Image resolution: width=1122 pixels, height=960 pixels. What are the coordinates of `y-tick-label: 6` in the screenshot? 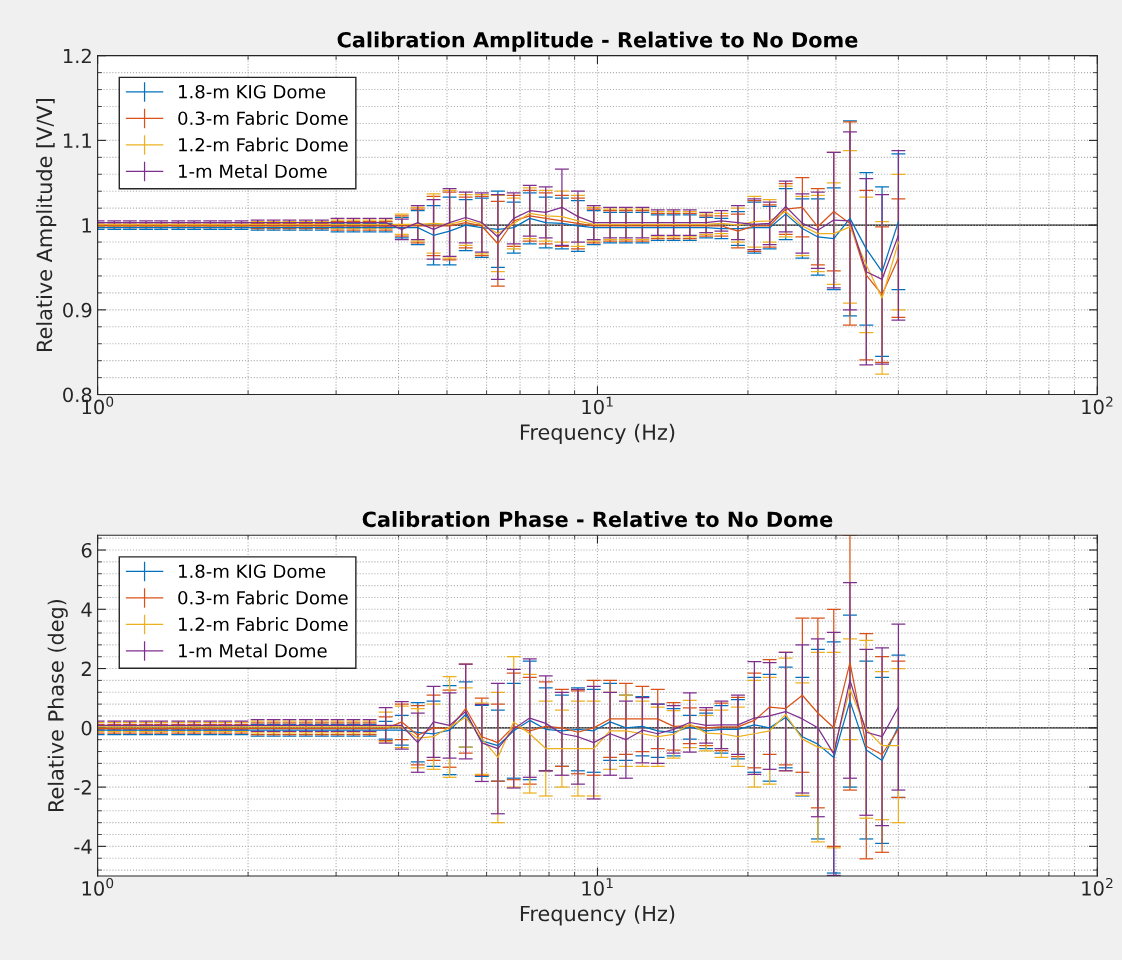 It's located at (86, 550).